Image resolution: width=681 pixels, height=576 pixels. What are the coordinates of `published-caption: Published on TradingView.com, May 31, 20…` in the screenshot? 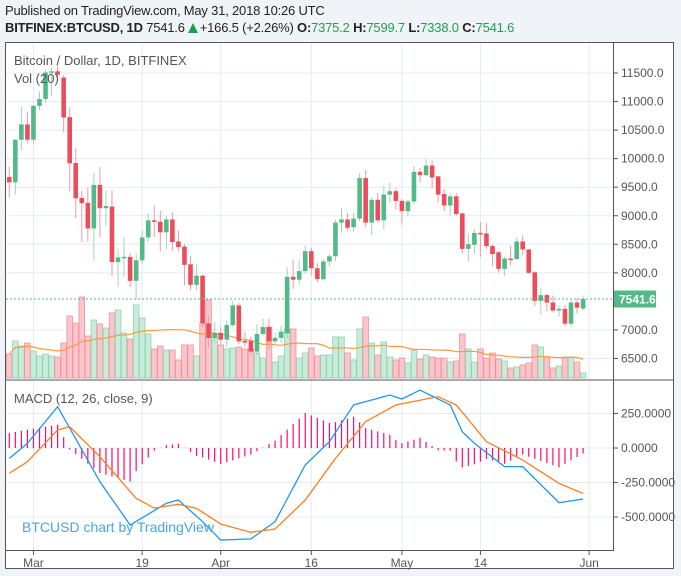 It's located at (165, 10).